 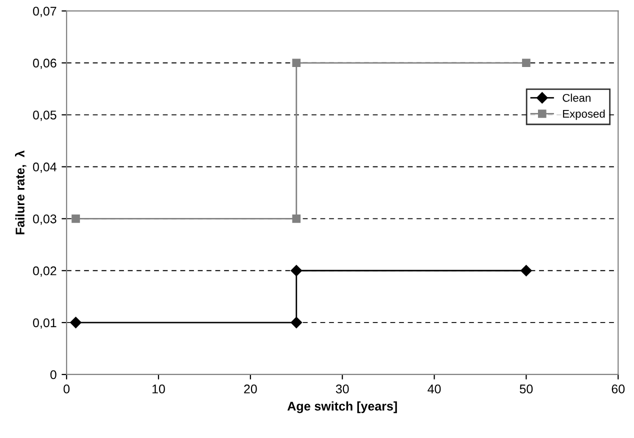 I want to click on y-tick-label: 0,06, so click(x=44, y=64).